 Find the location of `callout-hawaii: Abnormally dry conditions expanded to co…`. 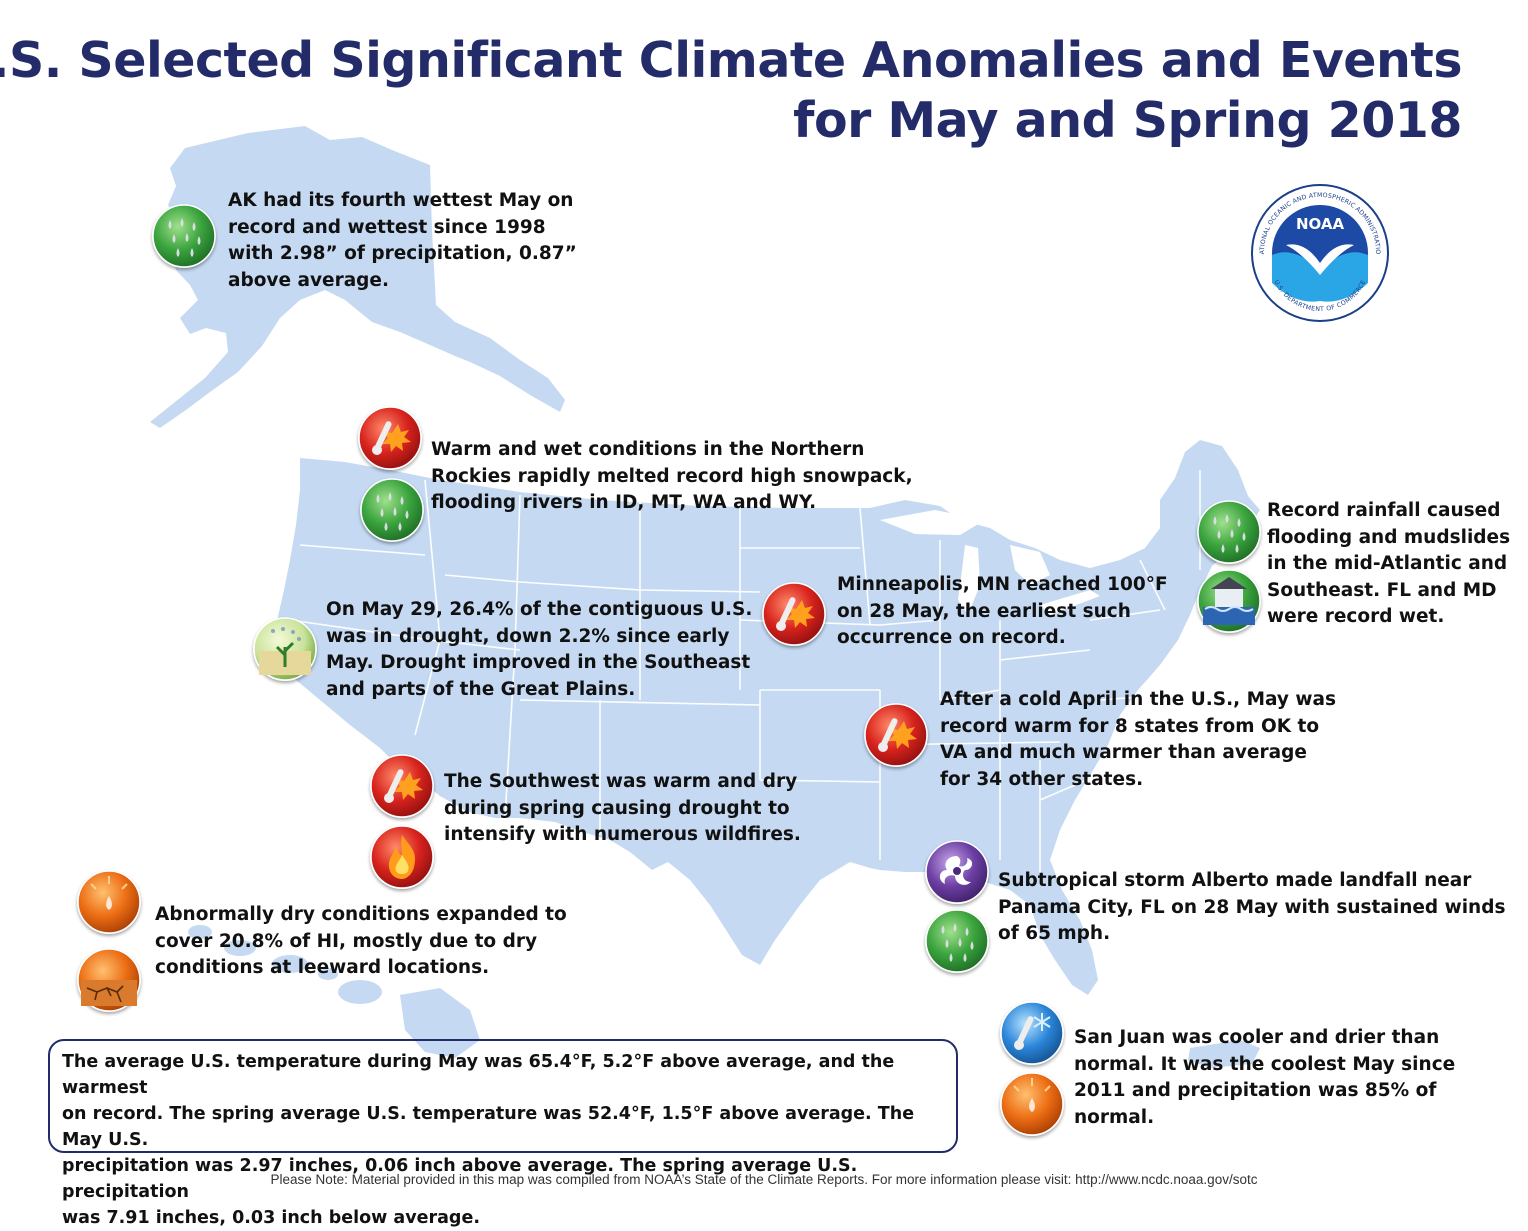

callout-hawaii: Abnormally dry conditions expanded to co… is located at coordinates (361, 942).